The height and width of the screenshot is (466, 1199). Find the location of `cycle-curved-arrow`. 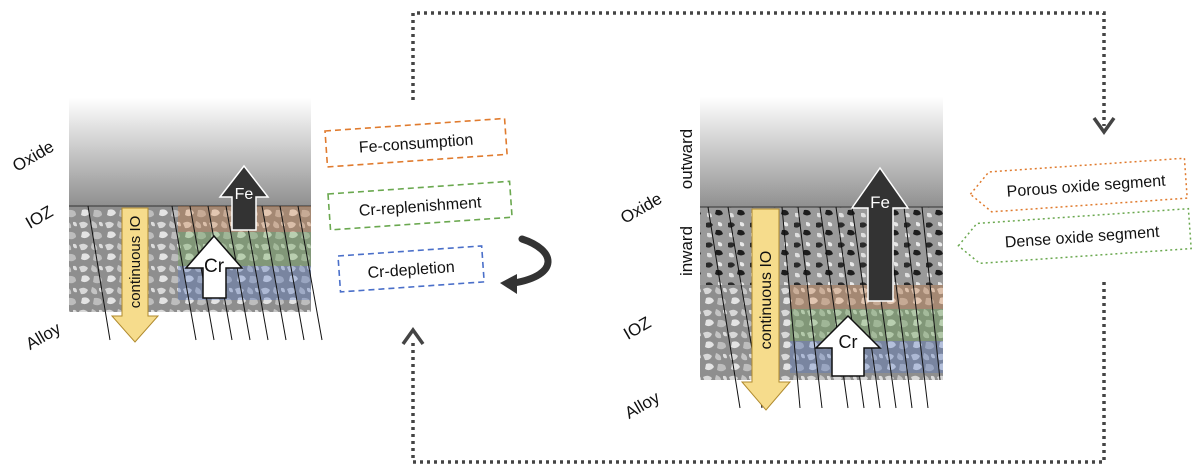

cycle-curved-arrow is located at coordinates (531, 261).